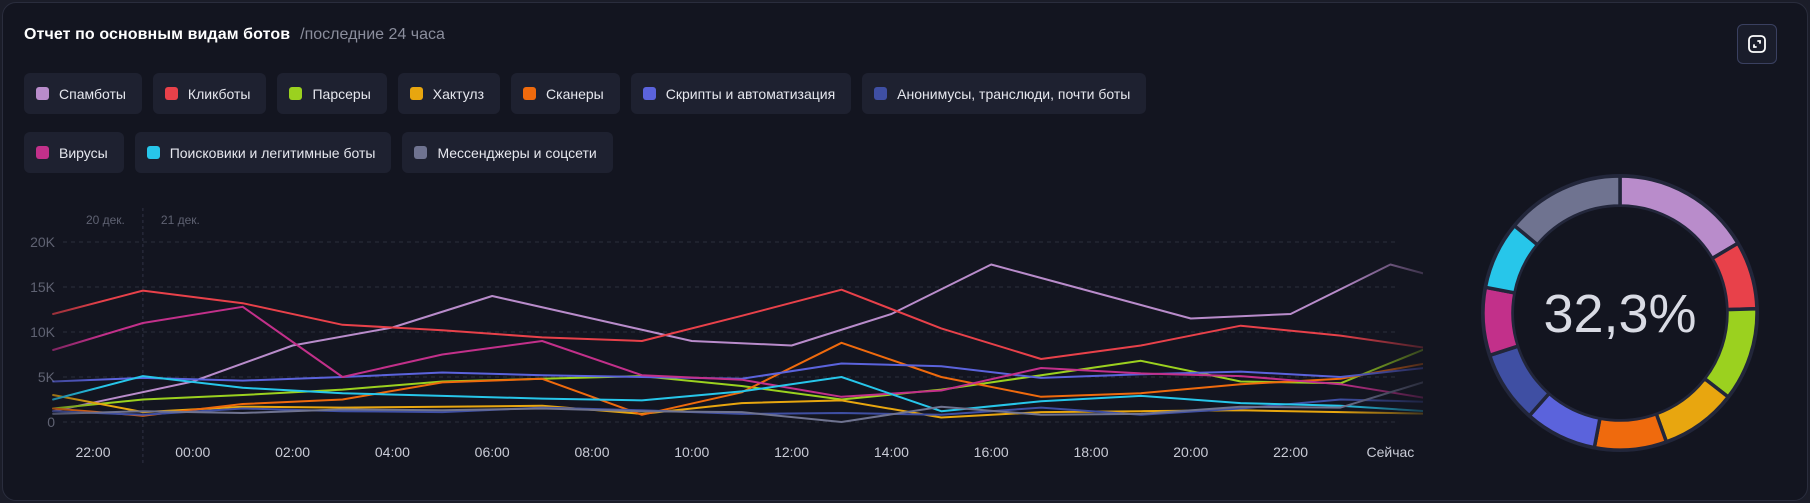 This screenshot has width=1810, height=503. I want to click on expand-icon, so click(1757, 44).